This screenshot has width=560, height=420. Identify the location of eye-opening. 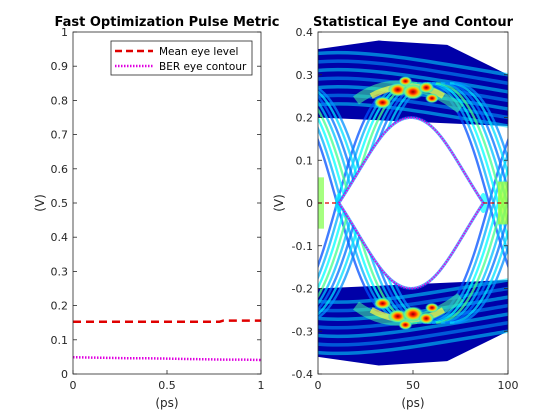
(411, 203).